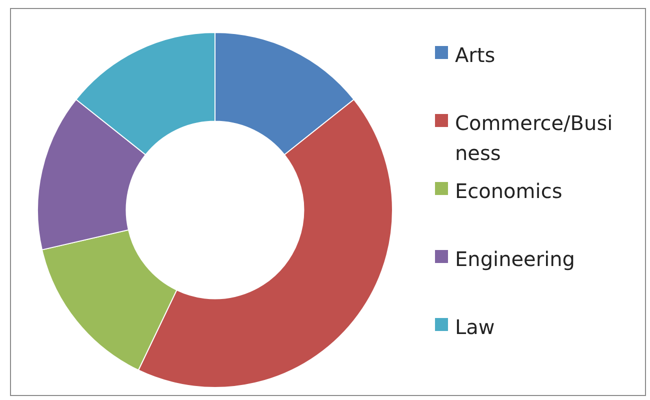 Image resolution: width=650 pixels, height=400 pixels. What do you see at coordinates (515, 259) in the screenshot?
I see `legend-label: Engineering` at bounding box center [515, 259].